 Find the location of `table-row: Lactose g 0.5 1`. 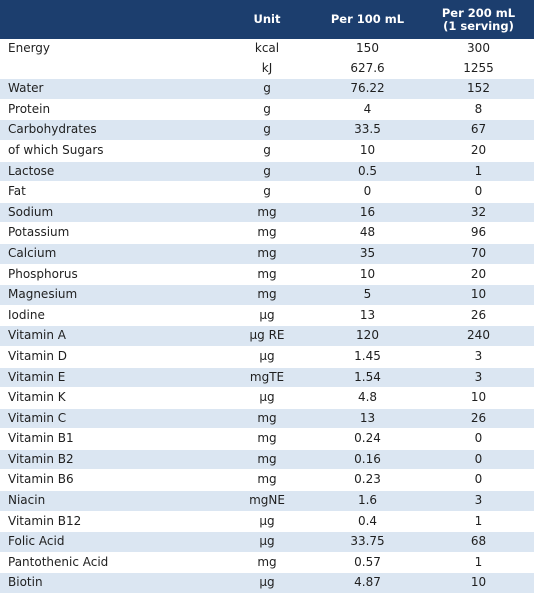

table-row: Lactose g 0.5 1 is located at coordinates (267, 171).